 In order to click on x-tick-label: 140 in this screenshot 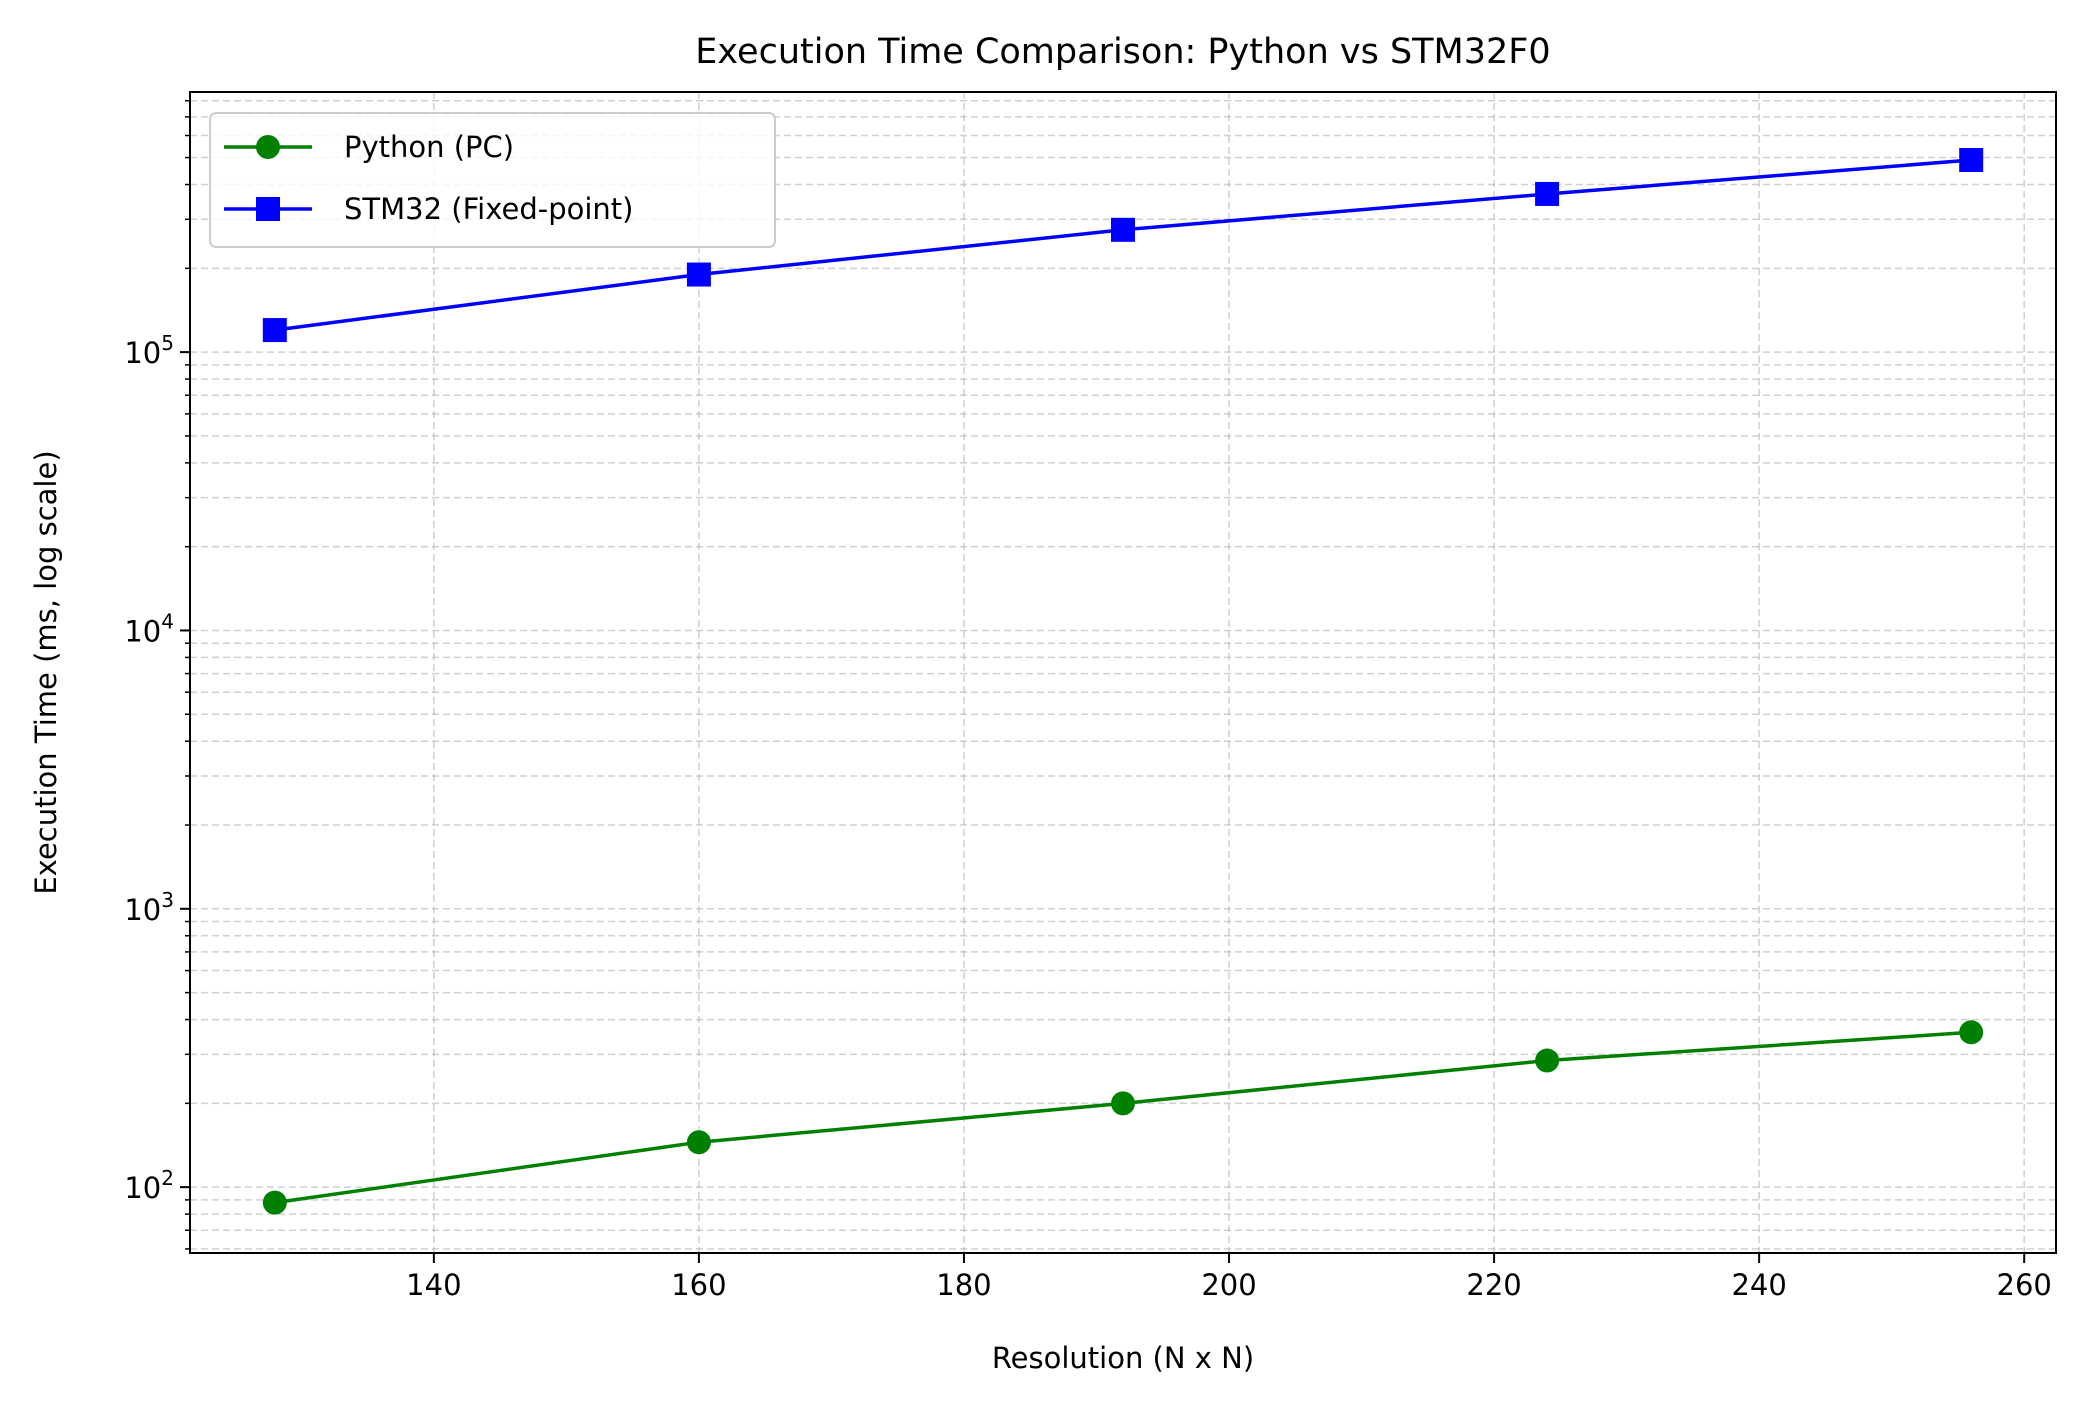, I will do `click(433, 1285)`.